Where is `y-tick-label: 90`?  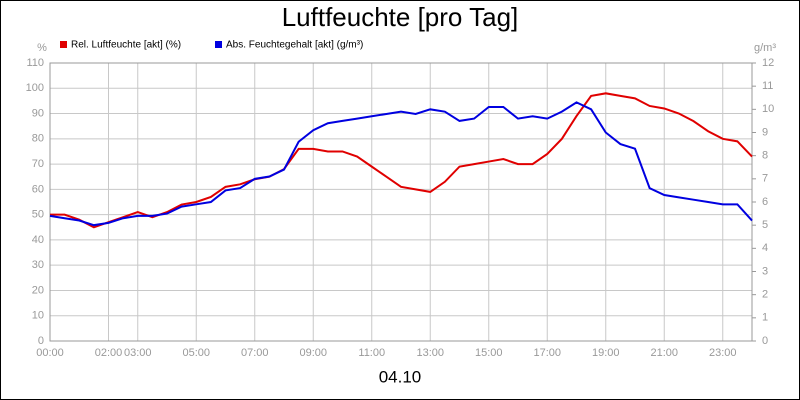
y-tick-label: 90 is located at coordinates (38, 113).